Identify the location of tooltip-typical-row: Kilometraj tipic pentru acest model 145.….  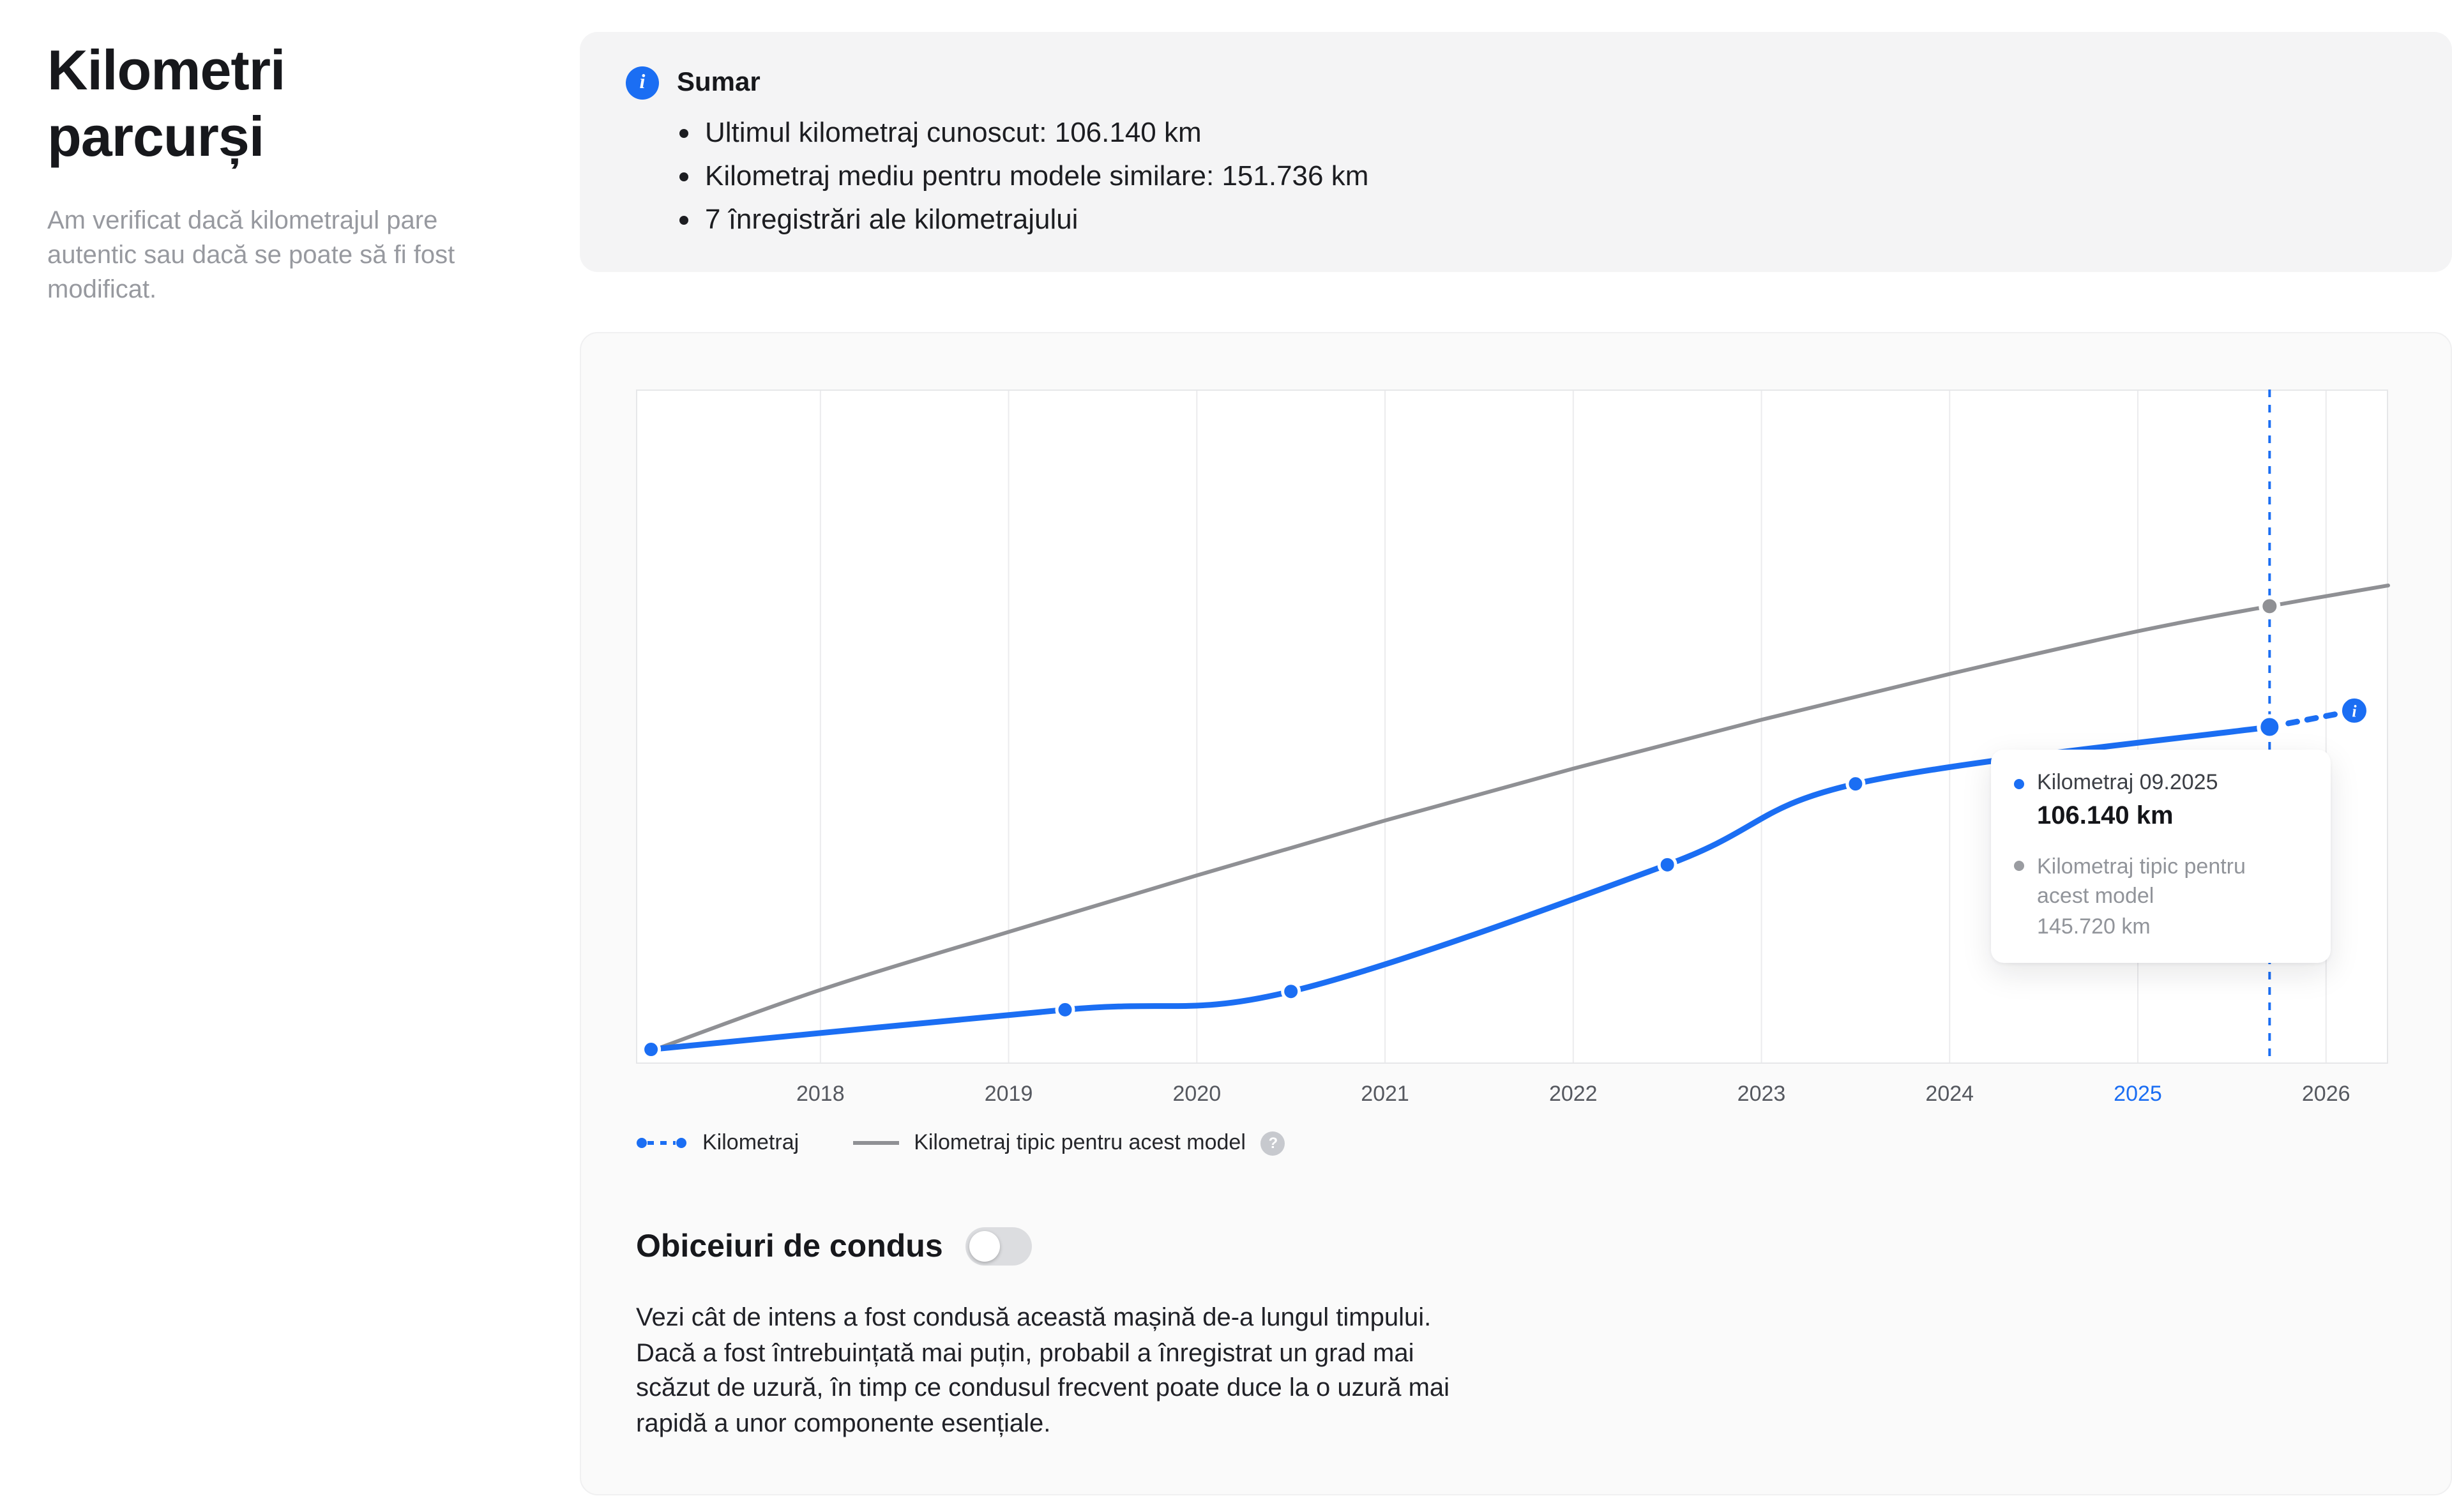
(2161, 896).